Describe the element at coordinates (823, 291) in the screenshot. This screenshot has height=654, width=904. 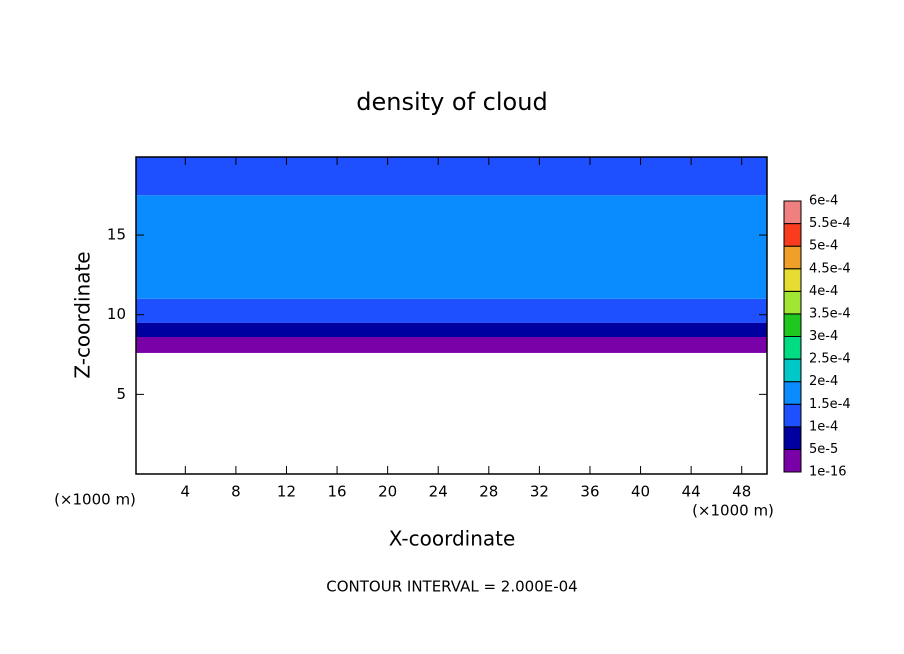
I see `colorbar-label: 4e-4` at that location.